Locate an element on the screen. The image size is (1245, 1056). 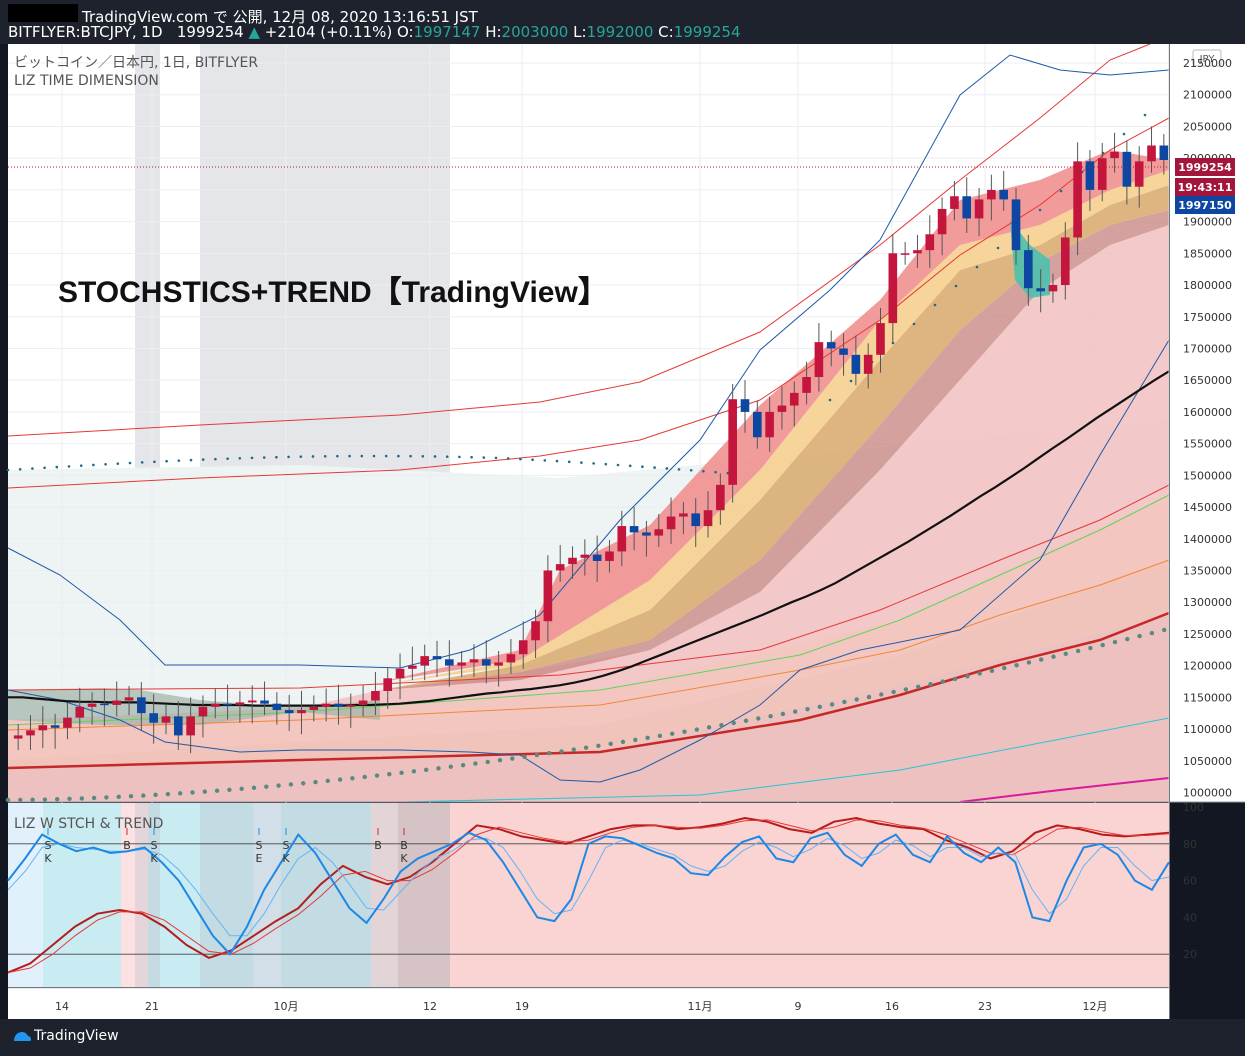
close-value: 1999254 is located at coordinates (707, 32).